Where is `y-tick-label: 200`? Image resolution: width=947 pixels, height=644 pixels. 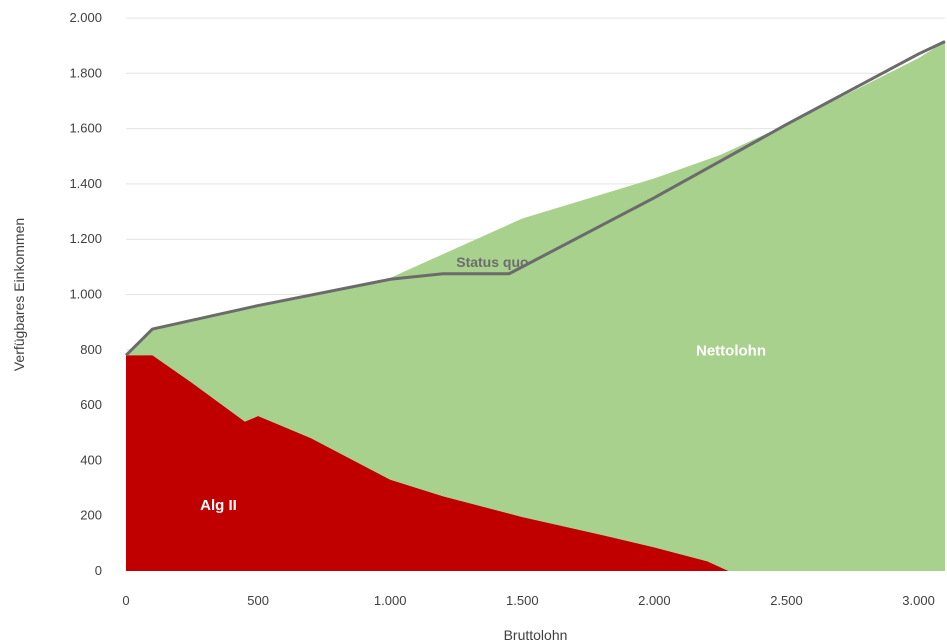 y-tick-label: 200 is located at coordinates (91, 515).